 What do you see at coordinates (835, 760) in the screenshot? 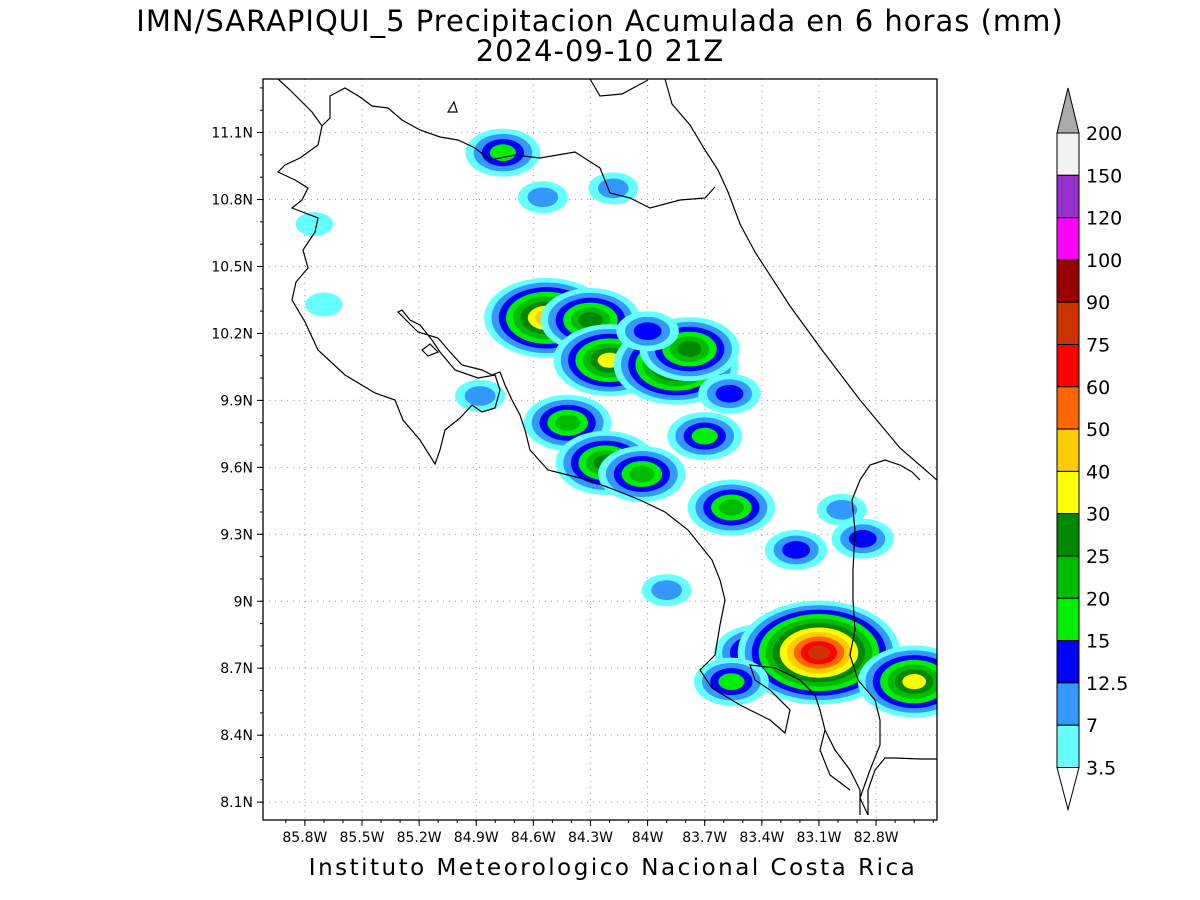
I see `nicoya-inner-coast` at bounding box center [835, 760].